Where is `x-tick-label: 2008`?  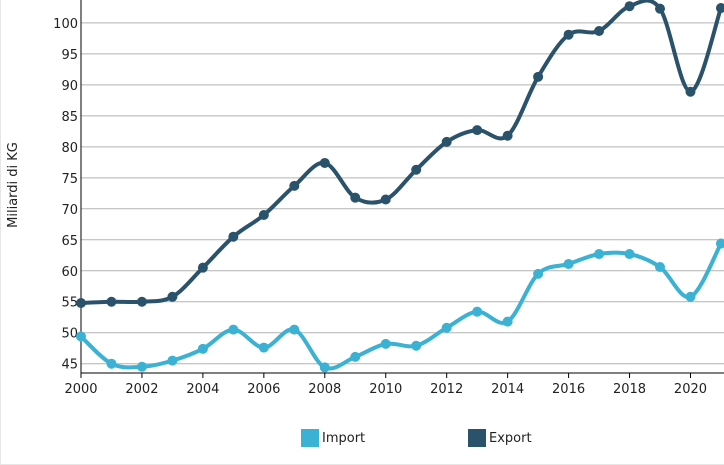
x-tick-label: 2008 is located at coordinates (324, 389).